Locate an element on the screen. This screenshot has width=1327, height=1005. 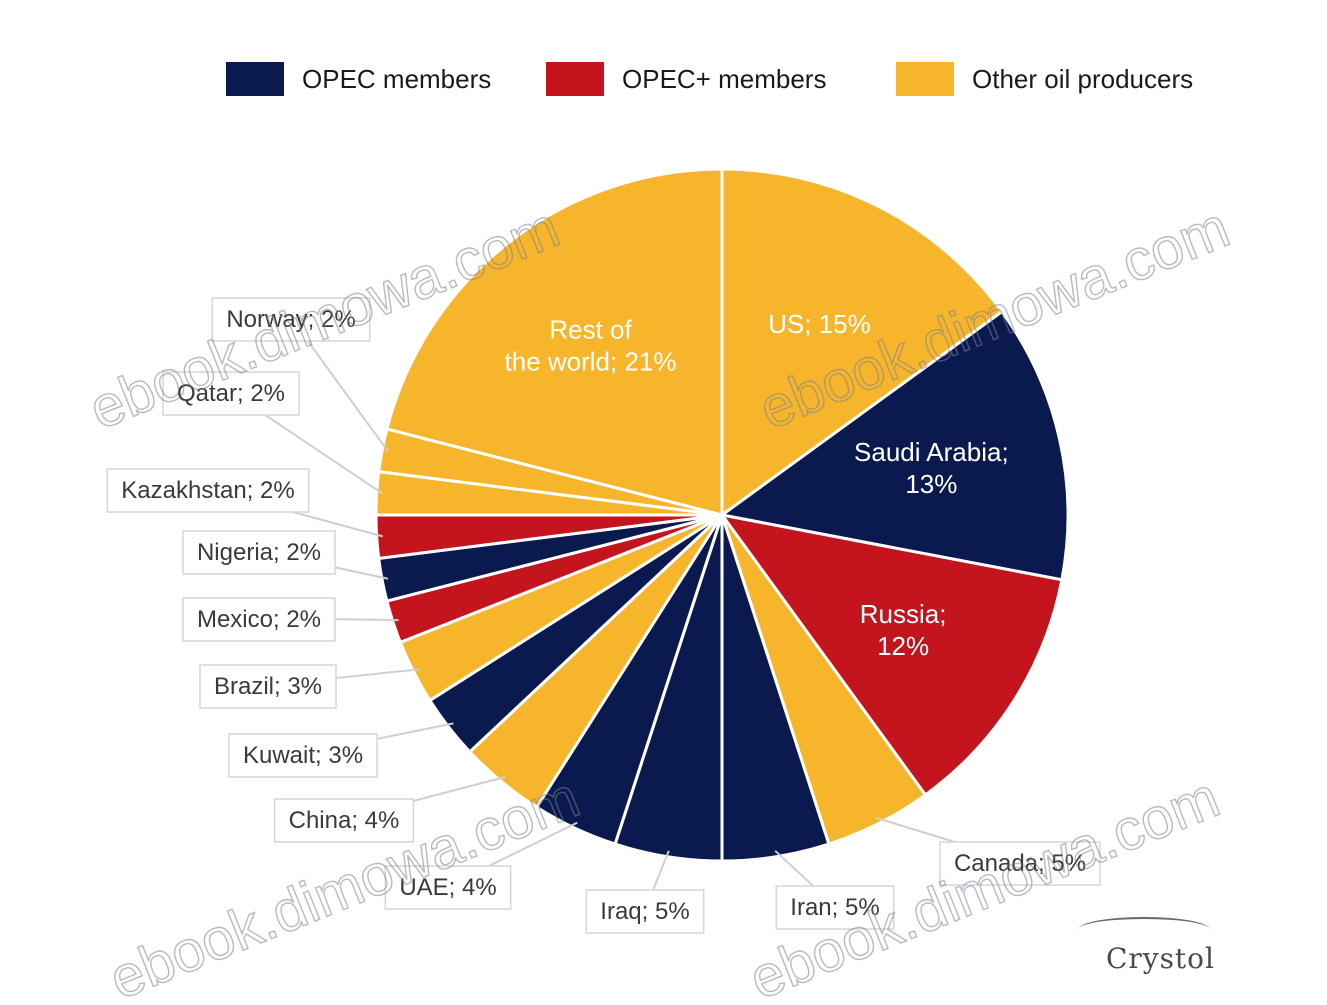
data-label-box-china is located at coordinates (344, 820).